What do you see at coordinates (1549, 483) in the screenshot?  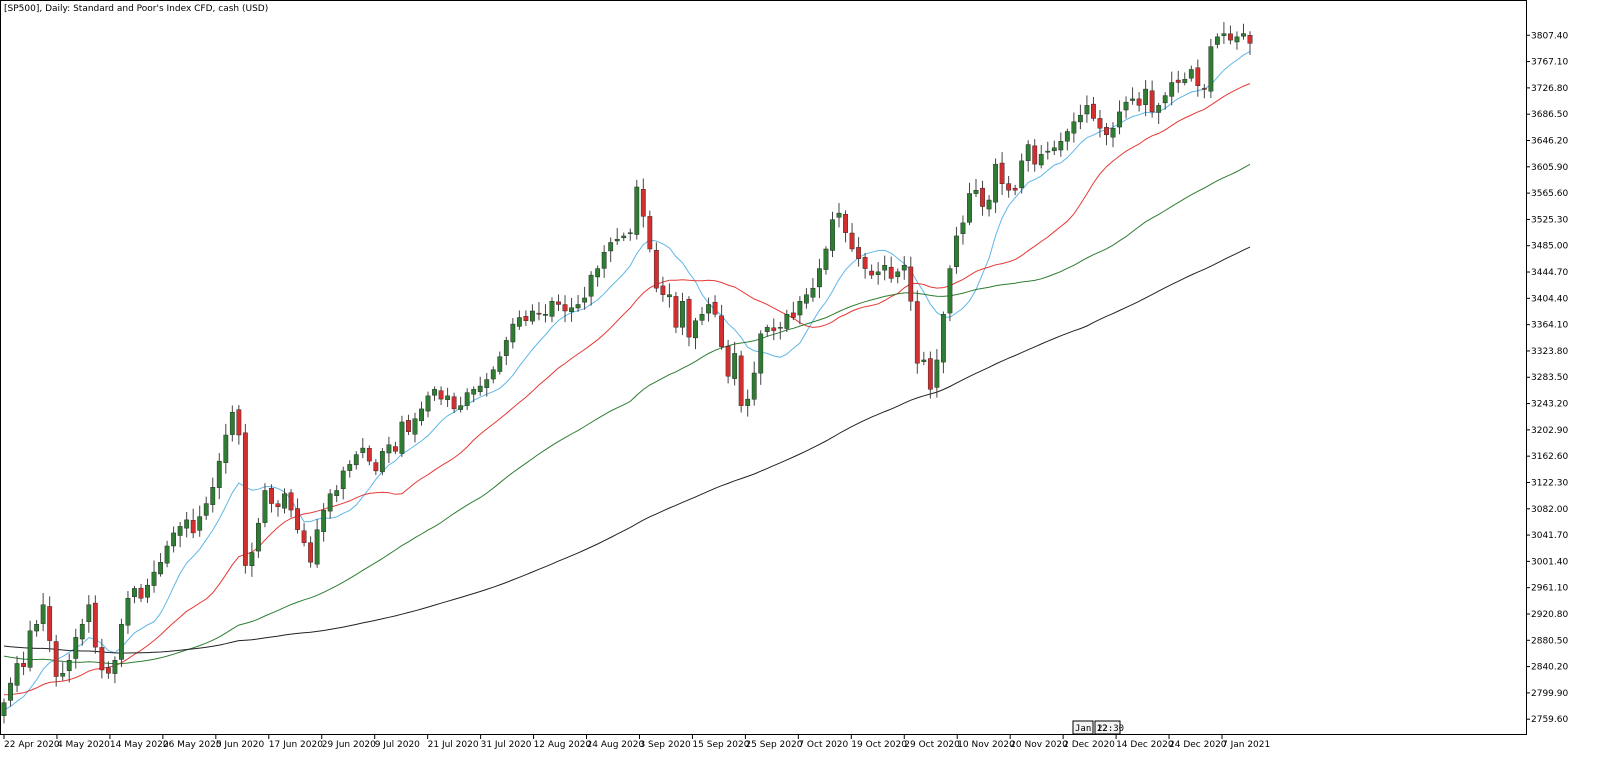 I see `price-tick-label: 3122.30` at bounding box center [1549, 483].